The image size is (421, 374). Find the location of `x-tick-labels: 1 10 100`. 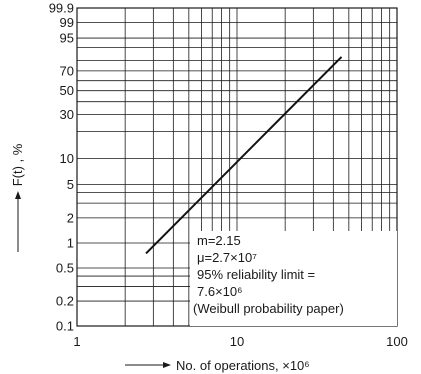

x-tick-labels: 1 10 100 is located at coordinates (240, 341).